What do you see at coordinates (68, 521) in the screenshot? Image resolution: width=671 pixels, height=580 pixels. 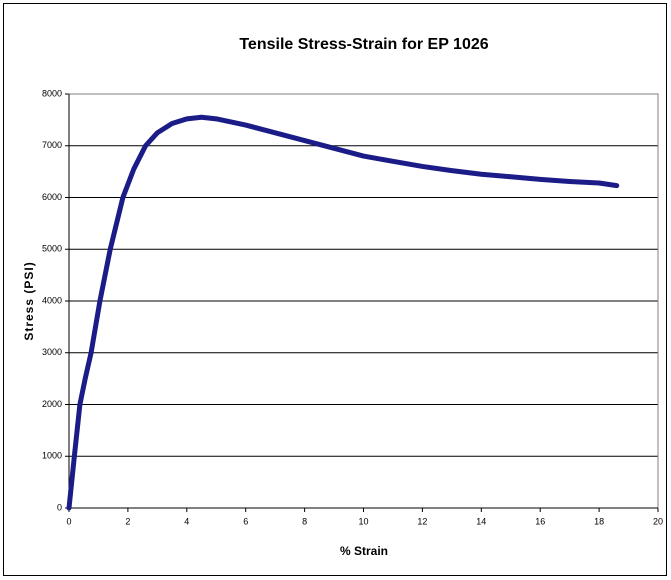 I see `x-tick-label: 0` at bounding box center [68, 521].